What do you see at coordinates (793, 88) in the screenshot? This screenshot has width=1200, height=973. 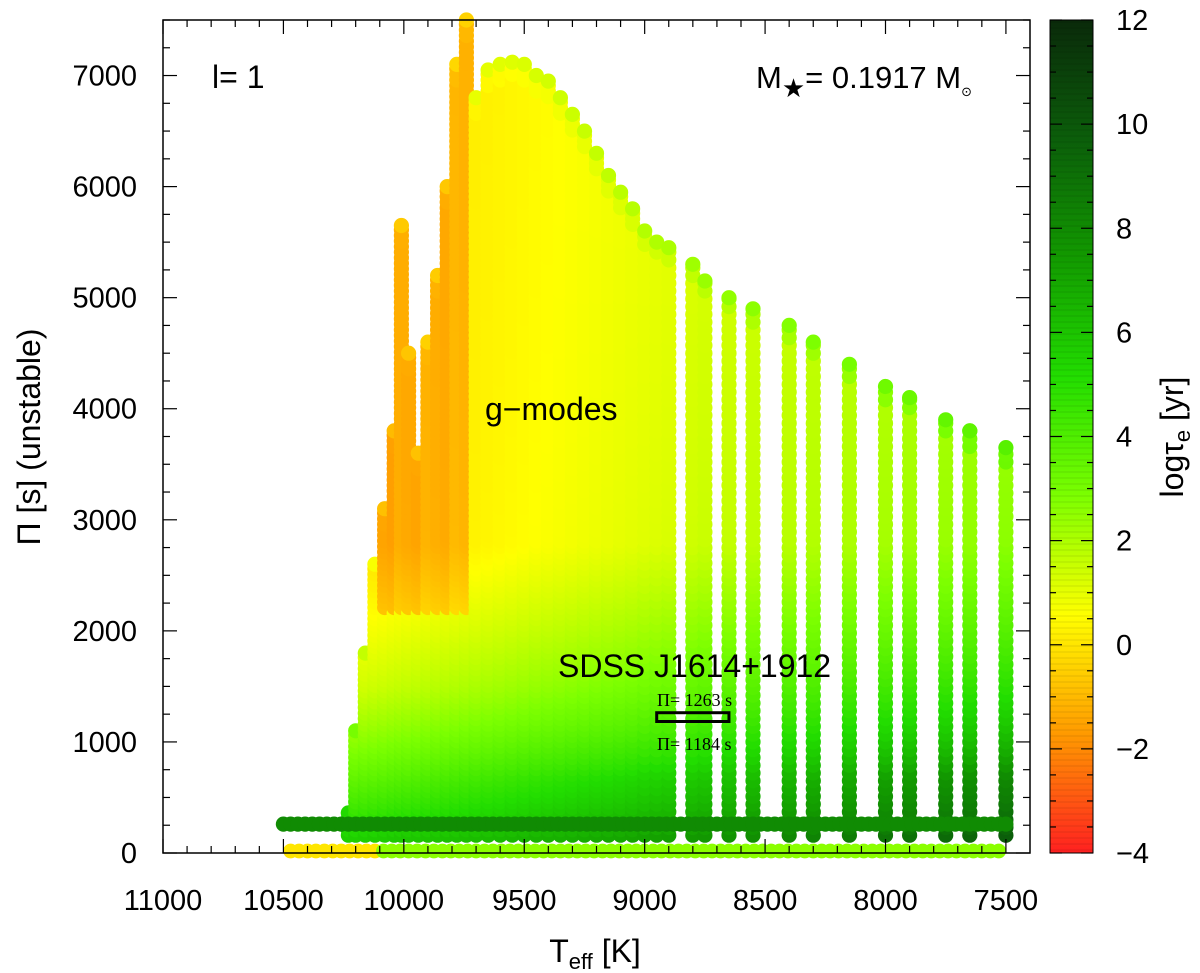 I see `star-icon: ★` at bounding box center [793, 88].